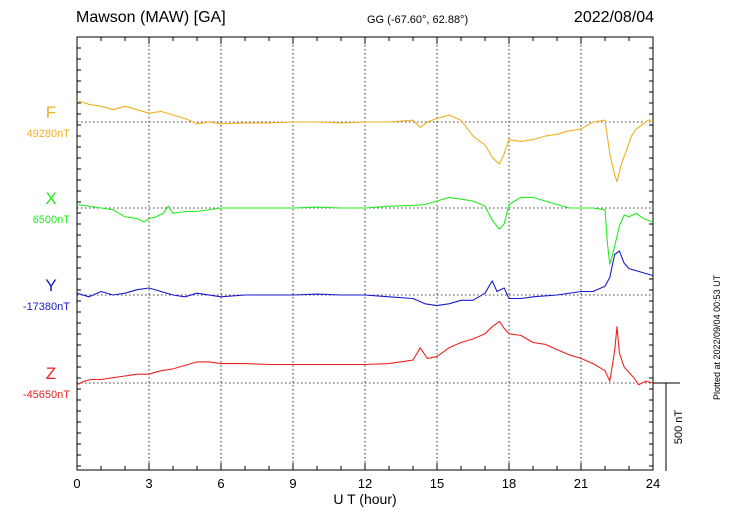  I want to click on trace-x, so click(365, 230).